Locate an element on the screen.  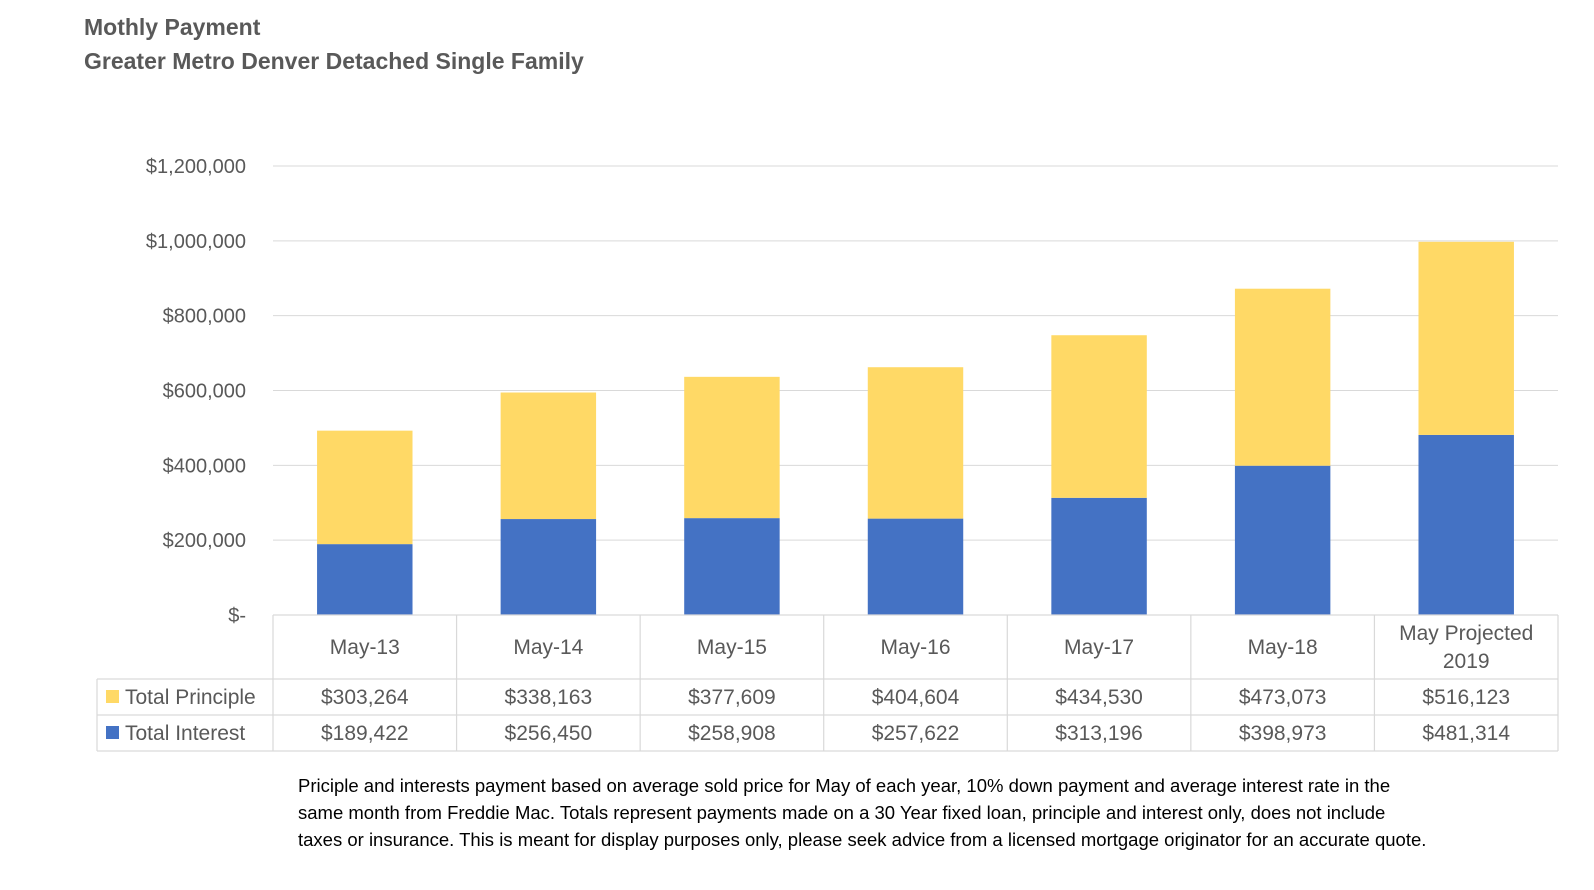
data-label-total-interest: $256,450 is located at coordinates (549, 733).